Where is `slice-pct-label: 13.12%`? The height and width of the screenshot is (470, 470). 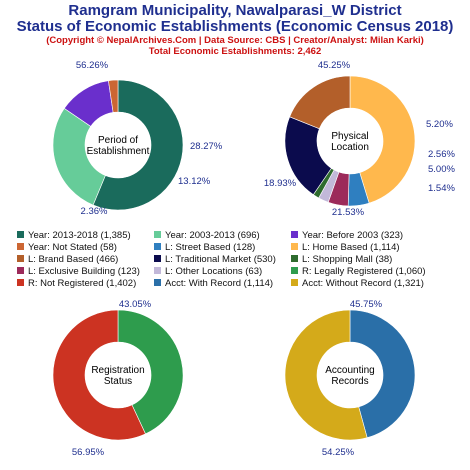 slice-pct-label: 13.12% is located at coordinates (194, 181).